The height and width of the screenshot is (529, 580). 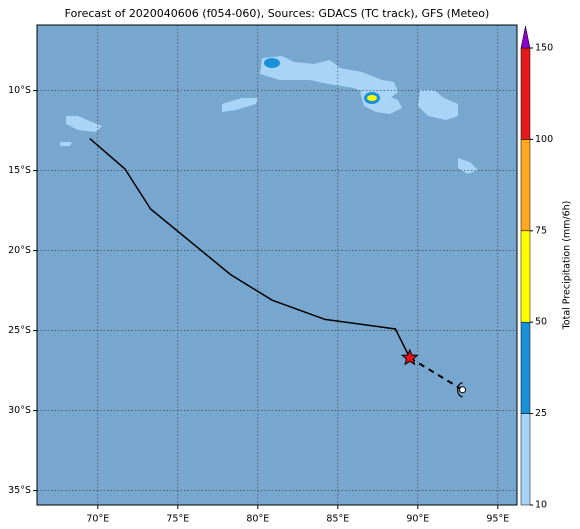 I want to click on colorbar-tick-label: 25, so click(x=541, y=413).